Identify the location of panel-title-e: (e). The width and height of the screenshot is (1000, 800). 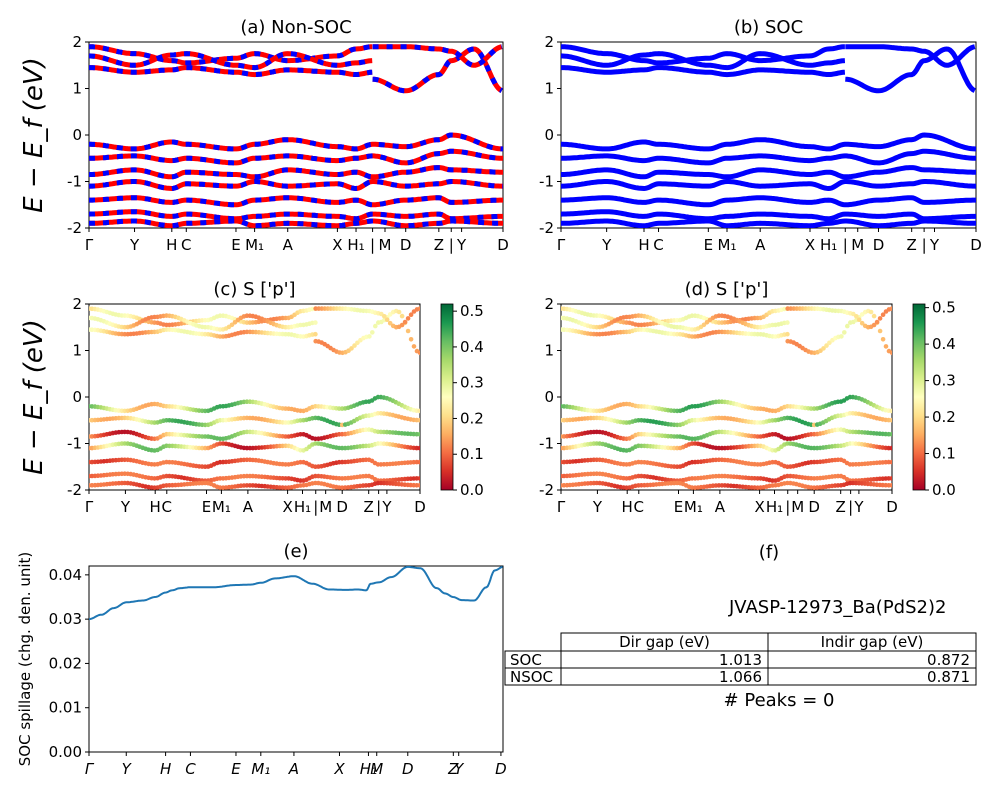
(295, 551).